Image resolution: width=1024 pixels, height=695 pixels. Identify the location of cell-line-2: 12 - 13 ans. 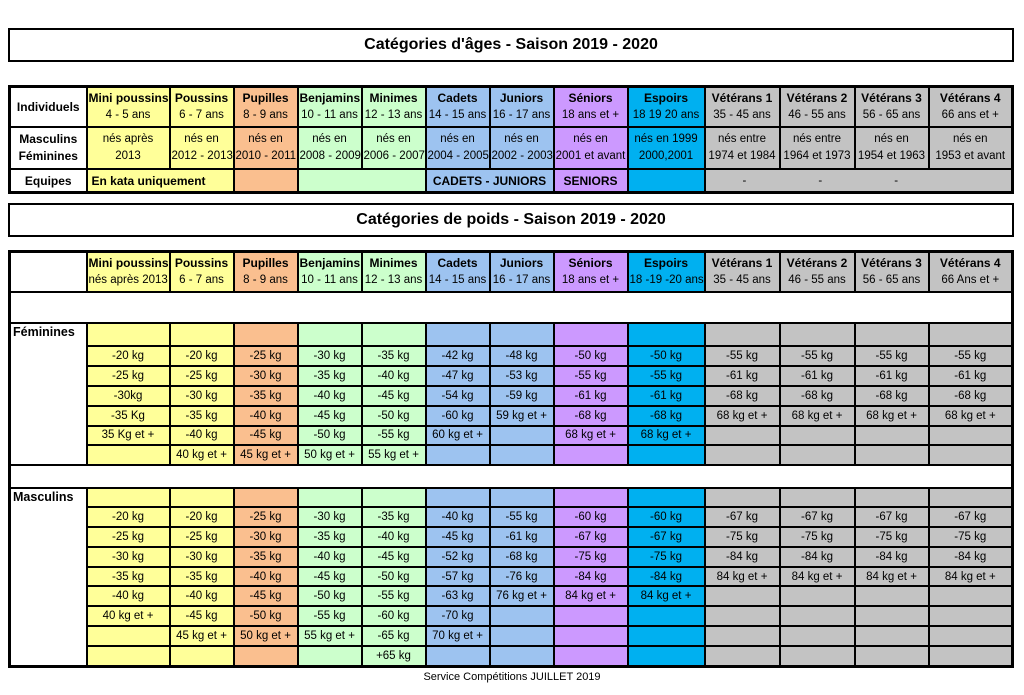
(393, 115).